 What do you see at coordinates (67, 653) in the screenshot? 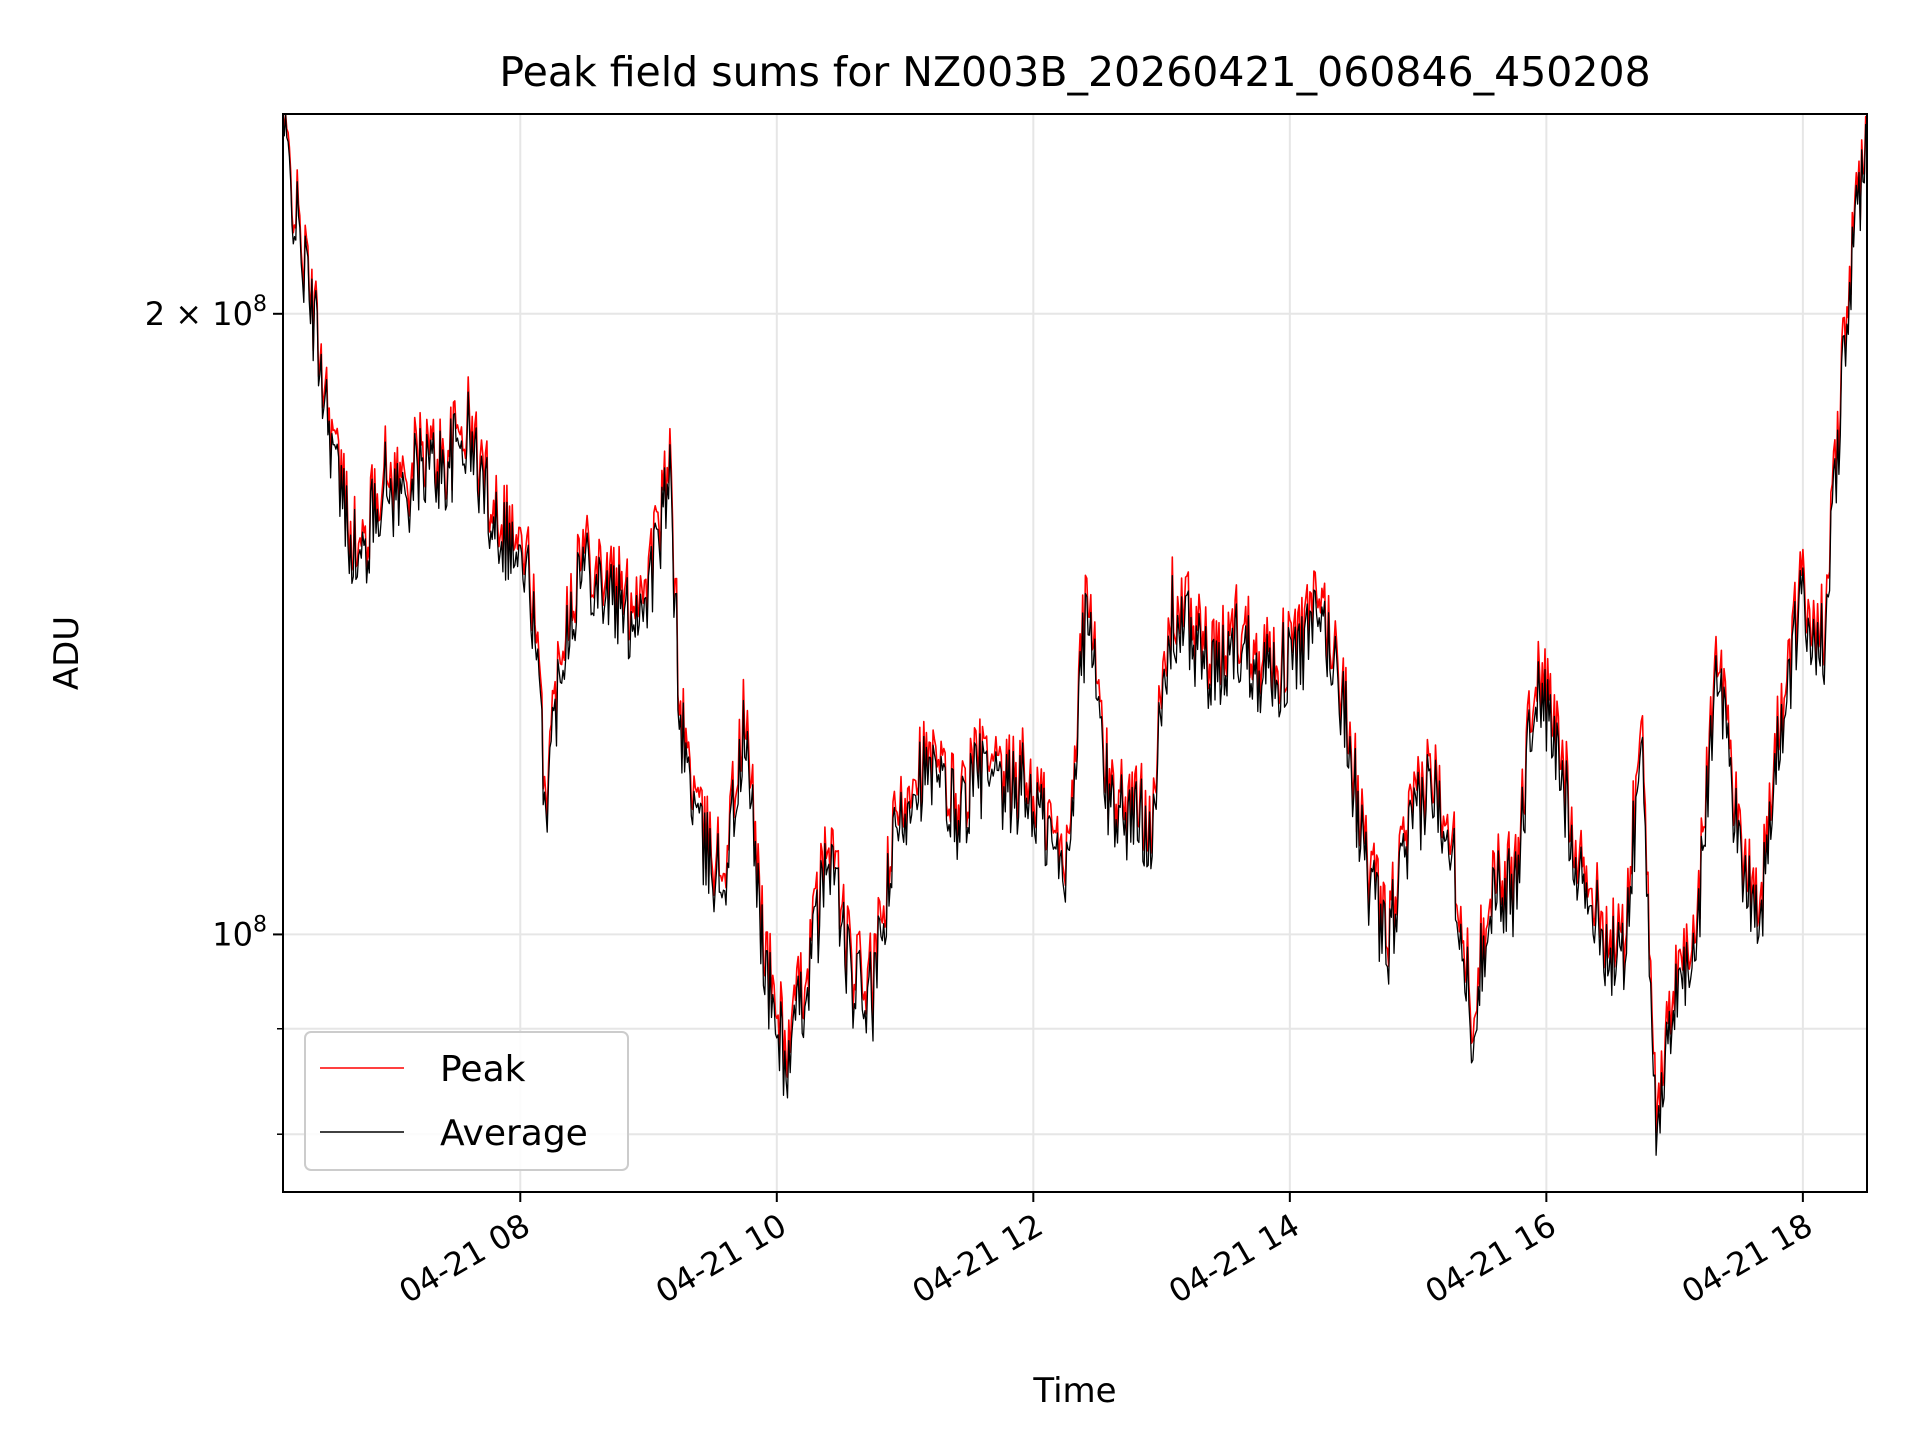
I see `y-axis-title: ADU` at bounding box center [67, 653].